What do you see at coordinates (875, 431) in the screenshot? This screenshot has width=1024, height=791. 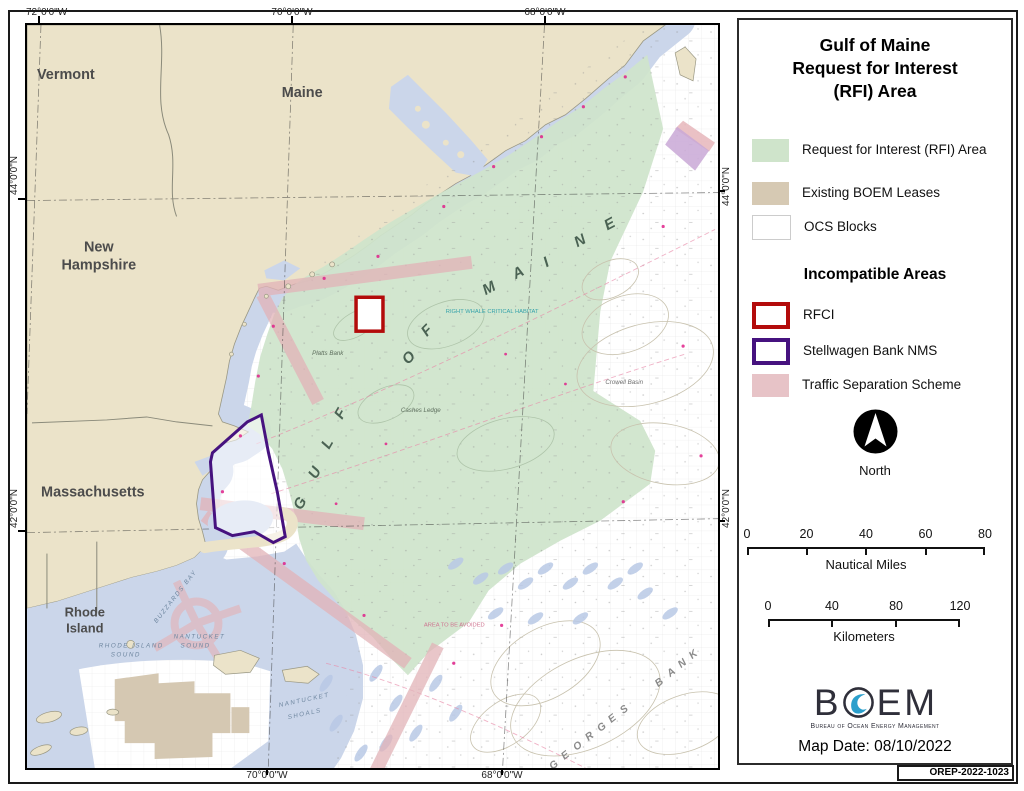 I see `north-arrow-icon` at bounding box center [875, 431].